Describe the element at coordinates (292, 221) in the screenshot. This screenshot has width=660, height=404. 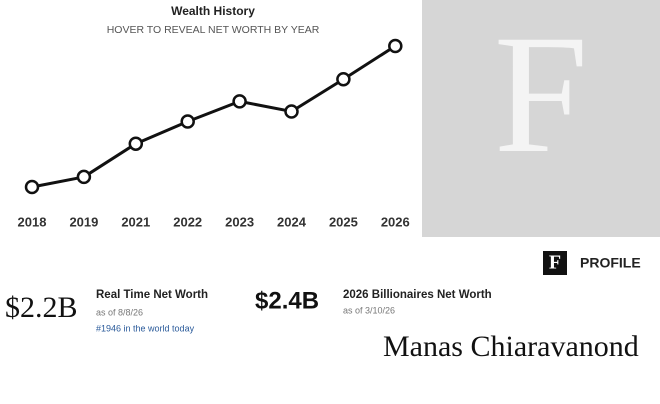
I see `x-tick-label: 2024` at that location.